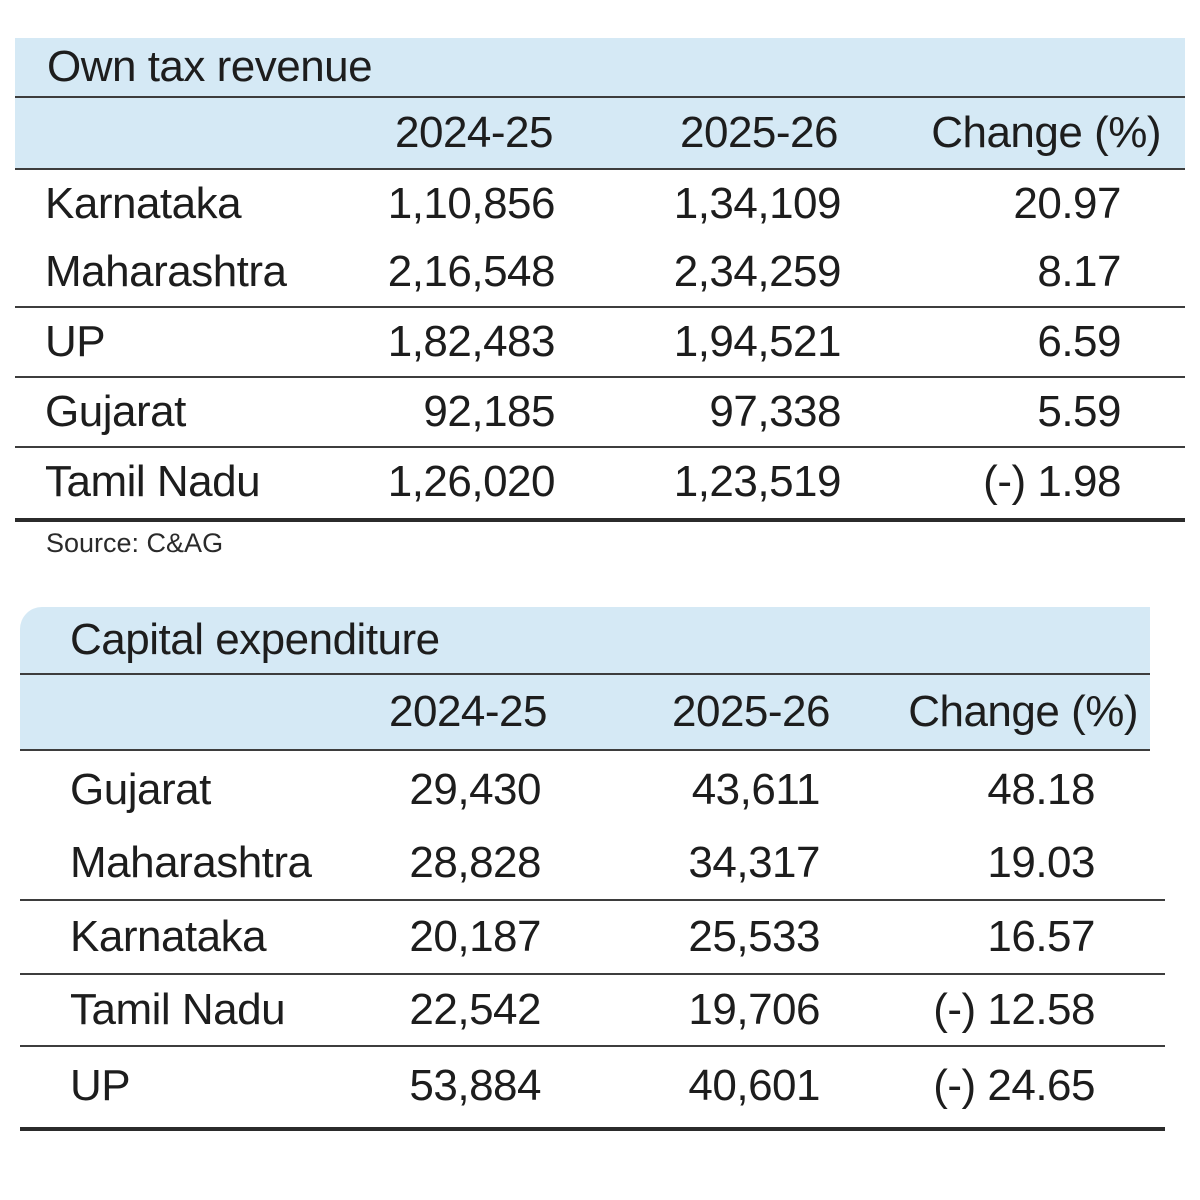  Describe the element at coordinates (754, 862) in the screenshot. I see `value-2025-26: 34,317` at that location.